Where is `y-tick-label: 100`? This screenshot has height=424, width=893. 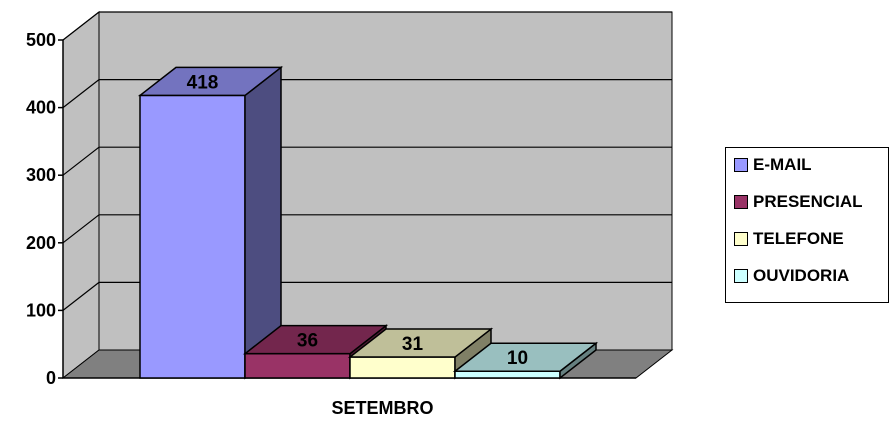
y-tick-label: 100 is located at coordinates (41, 310).